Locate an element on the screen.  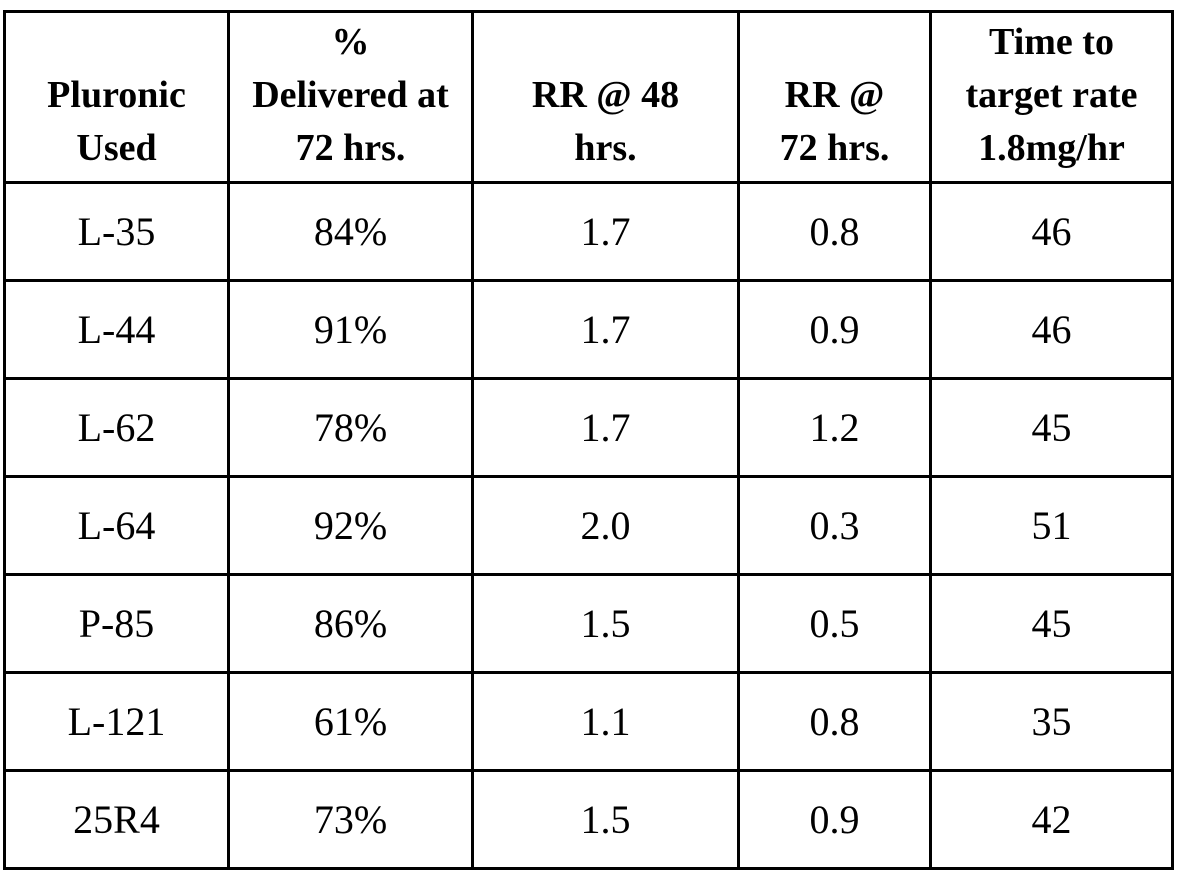
cell-rr-72: 1.2 is located at coordinates (835, 428).